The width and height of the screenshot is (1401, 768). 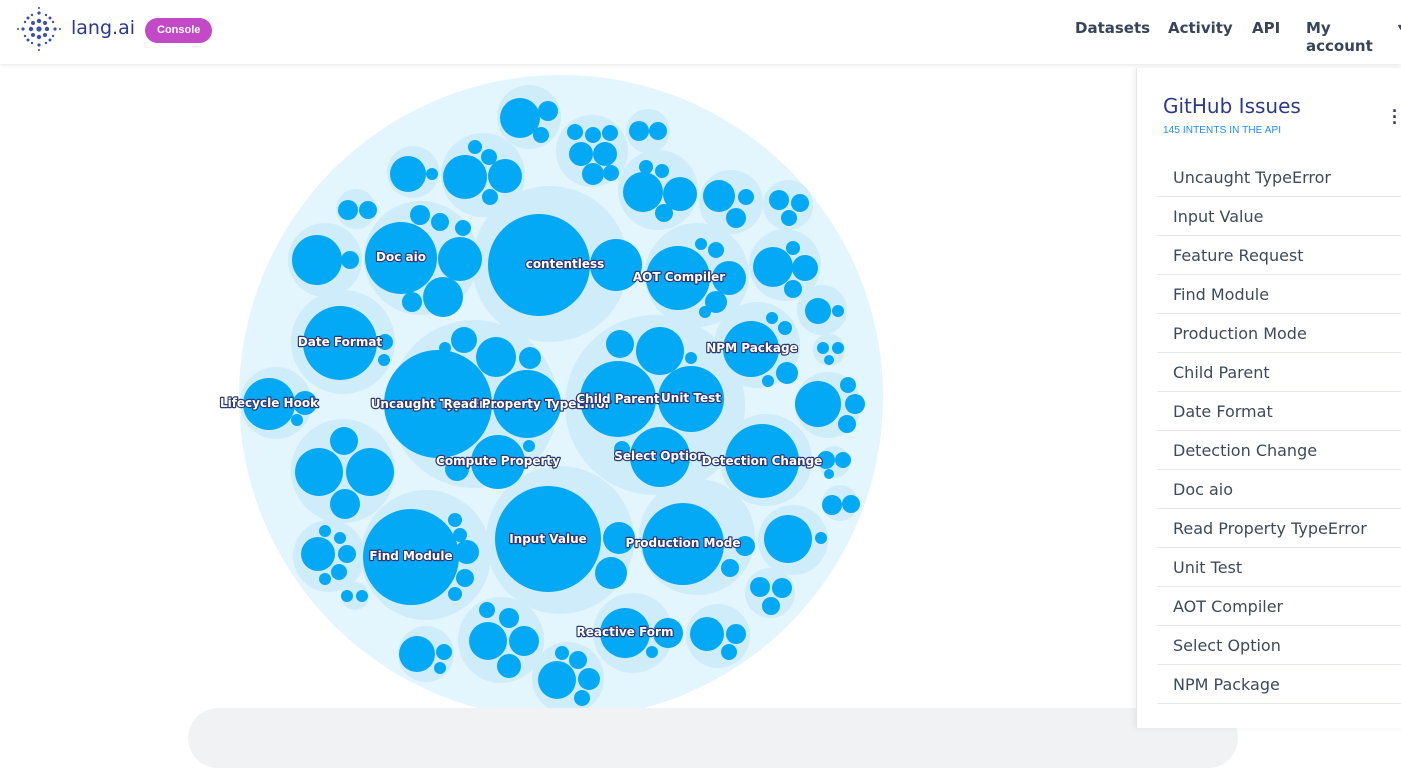 What do you see at coordinates (269, 403) in the screenshot?
I see `label-lifecycle-hook: Lifecycle Hook` at bounding box center [269, 403].